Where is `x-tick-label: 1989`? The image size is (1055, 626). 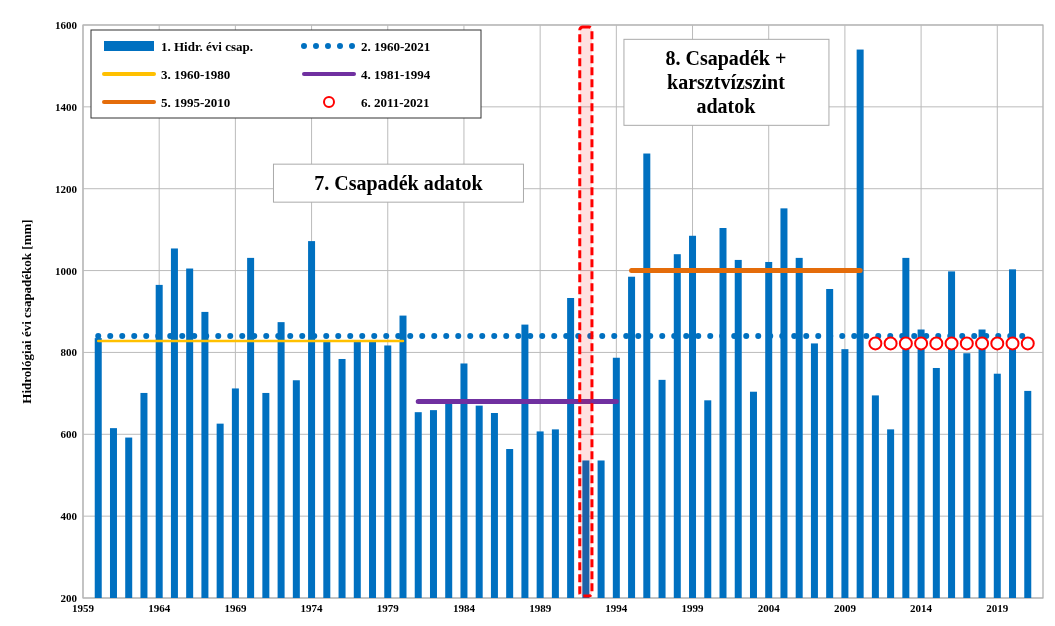 x-tick-label: 1989 is located at coordinates (540, 608).